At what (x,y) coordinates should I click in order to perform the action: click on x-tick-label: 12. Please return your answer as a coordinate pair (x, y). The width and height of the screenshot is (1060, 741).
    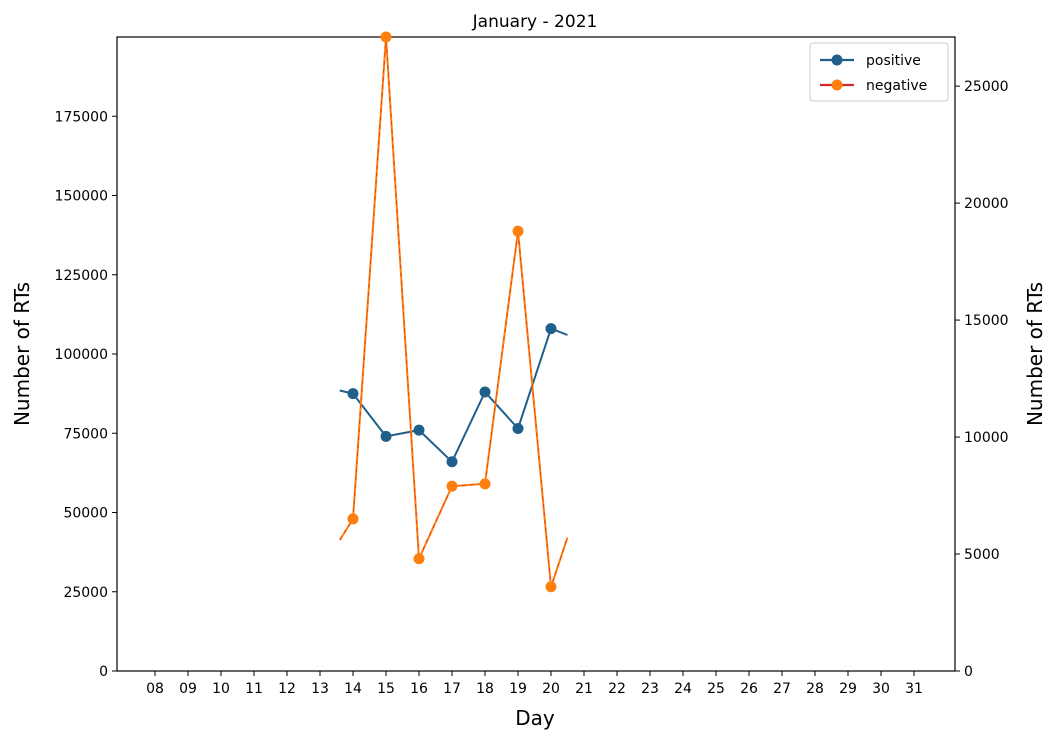
    Looking at the image, I should click on (287, 689).